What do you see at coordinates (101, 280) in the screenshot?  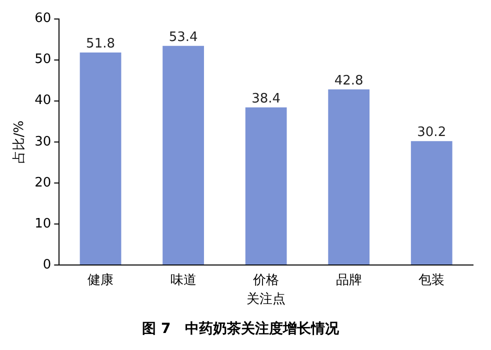 I see `x-tick-label: 健康` at bounding box center [101, 280].